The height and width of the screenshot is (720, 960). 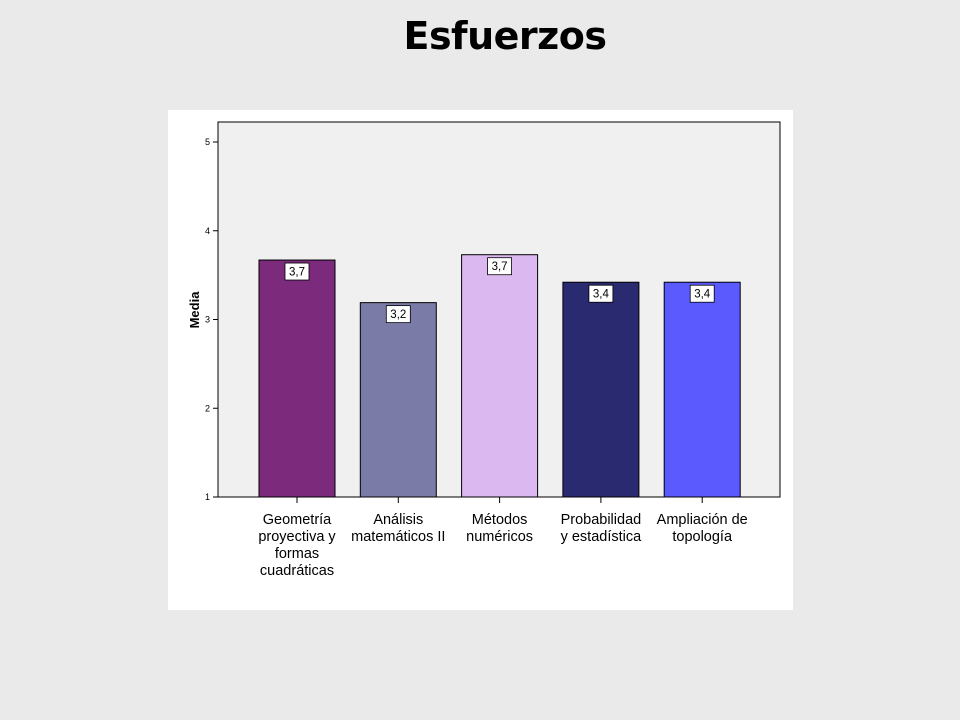 I want to click on y-tick-label: 1, so click(x=207, y=497).